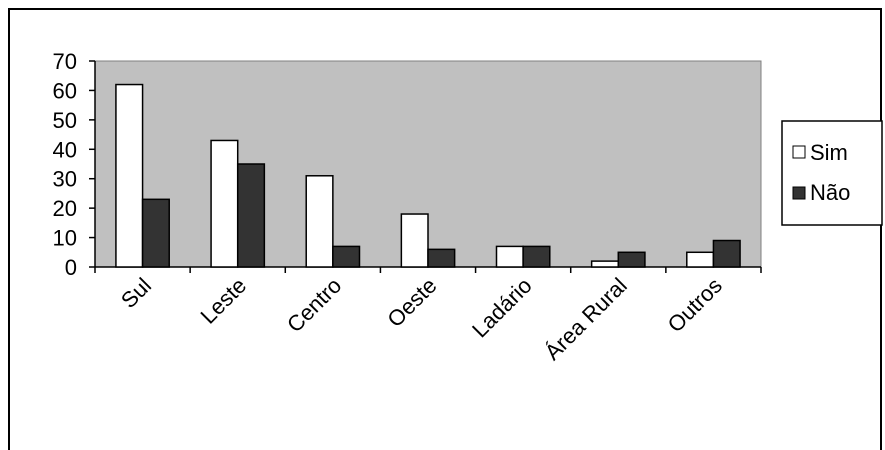 The width and height of the screenshot is (885, 450). Describe the element at coordinates (65, 179) in the screenshot. I see `y-tick-label: 30` at that location.